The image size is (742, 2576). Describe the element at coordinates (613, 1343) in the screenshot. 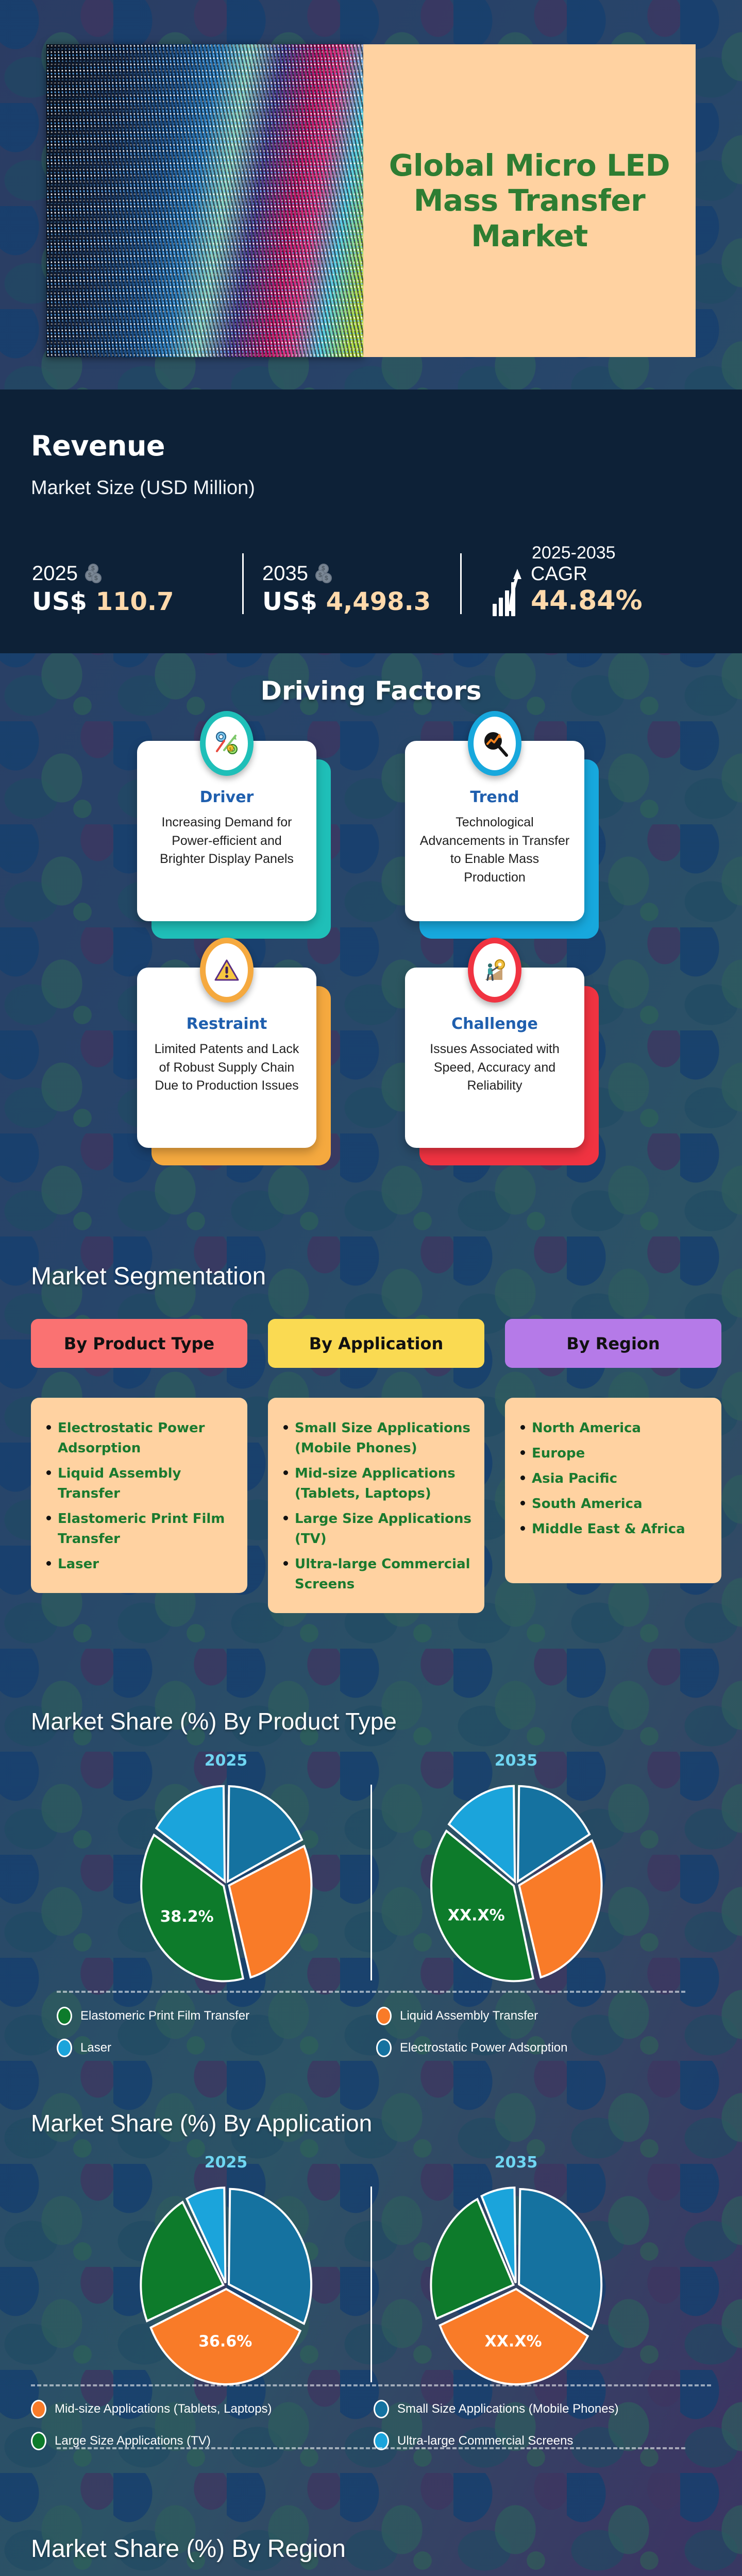

I see `segment-header-by-region: By Region` at that location.